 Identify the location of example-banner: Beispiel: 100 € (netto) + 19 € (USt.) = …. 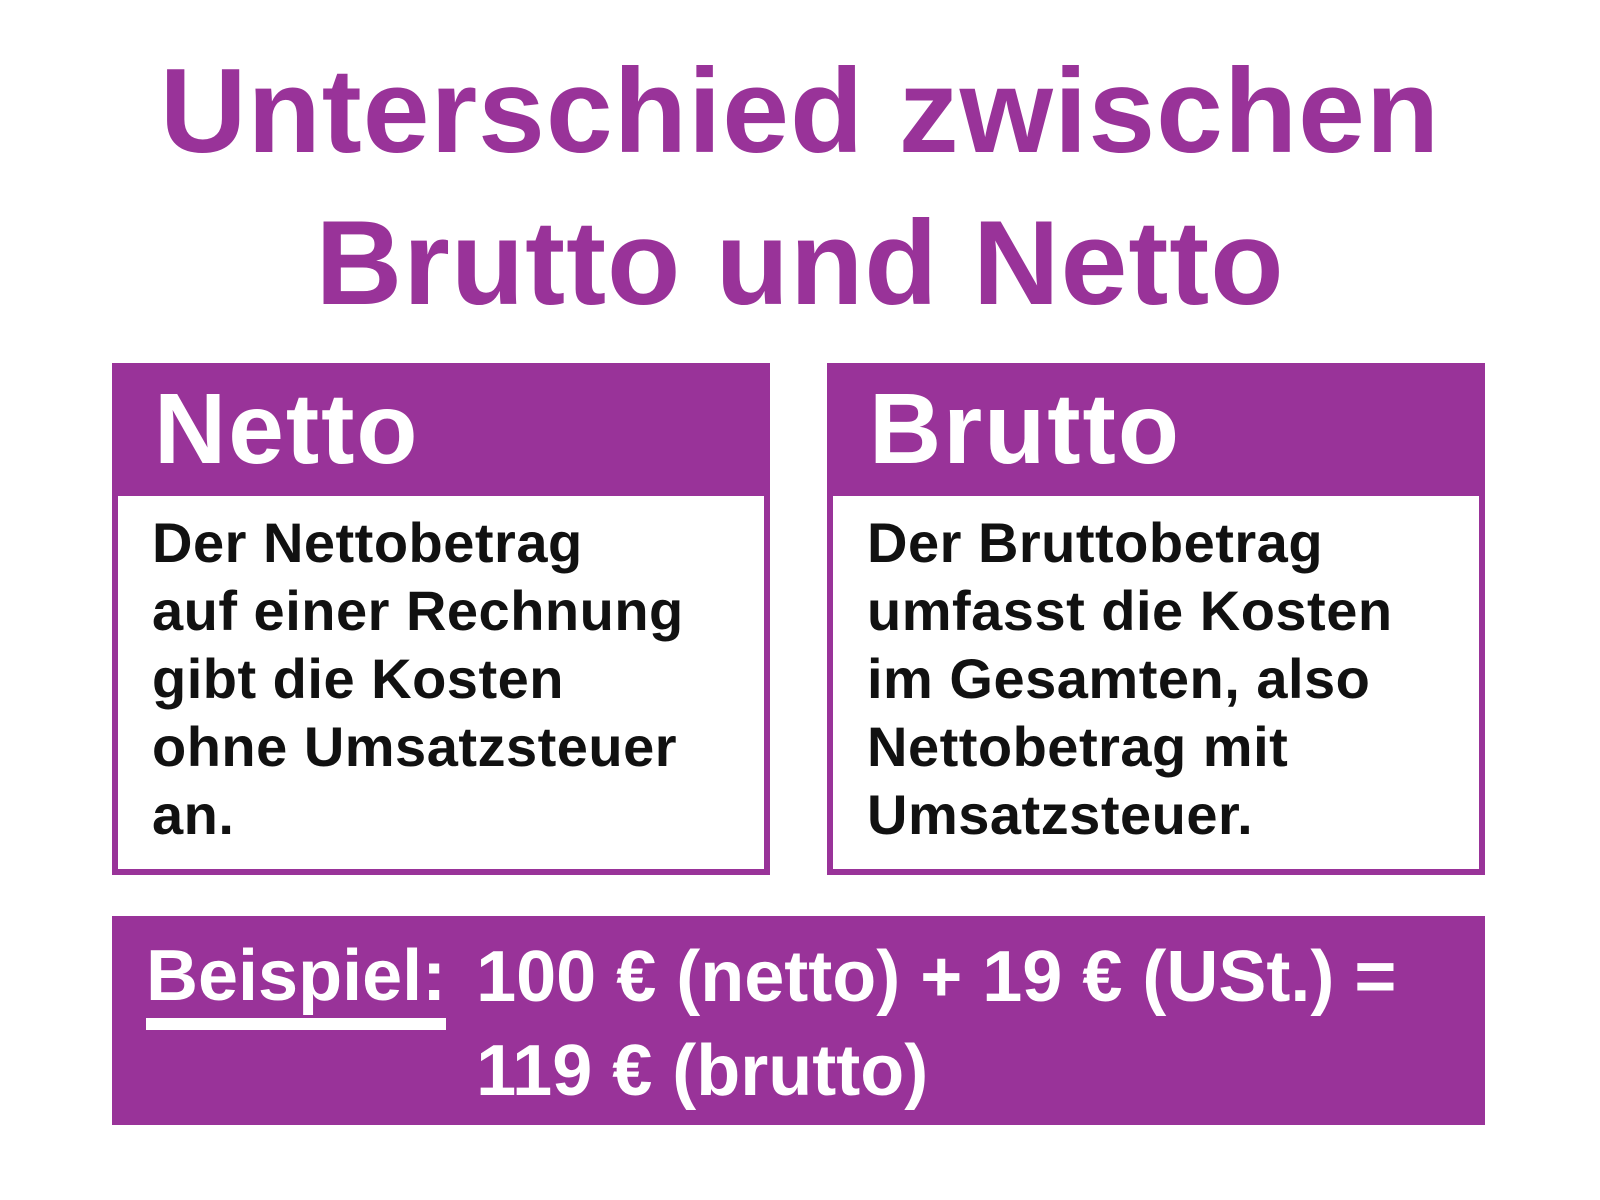
(798, 1020).